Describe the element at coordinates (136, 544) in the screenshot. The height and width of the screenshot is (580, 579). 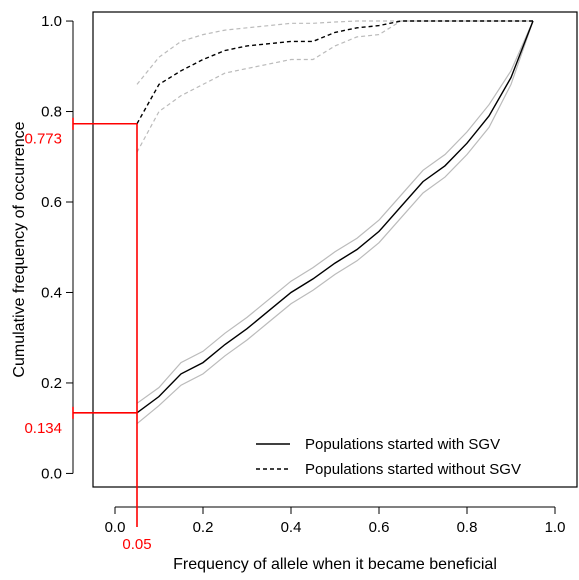
I see `annotation-x-label: 0.05` at that location.